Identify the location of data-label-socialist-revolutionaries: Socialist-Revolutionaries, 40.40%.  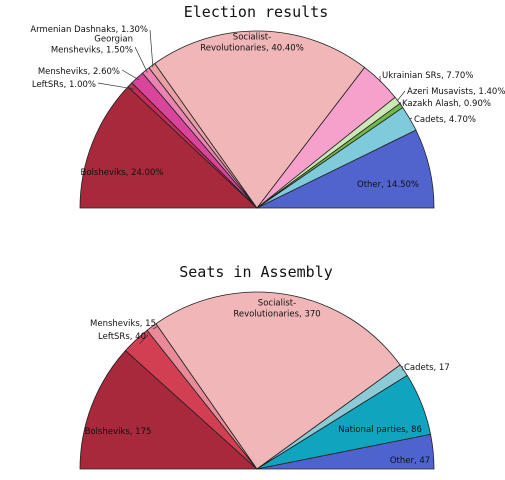
(252, 43).